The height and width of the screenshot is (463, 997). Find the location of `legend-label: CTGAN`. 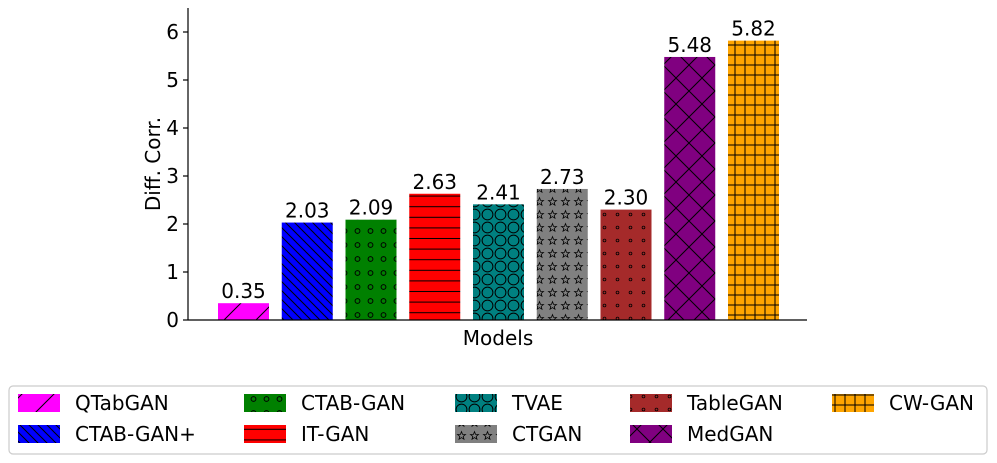

legend-label: CTGAN is located at coordinates (547, 434).